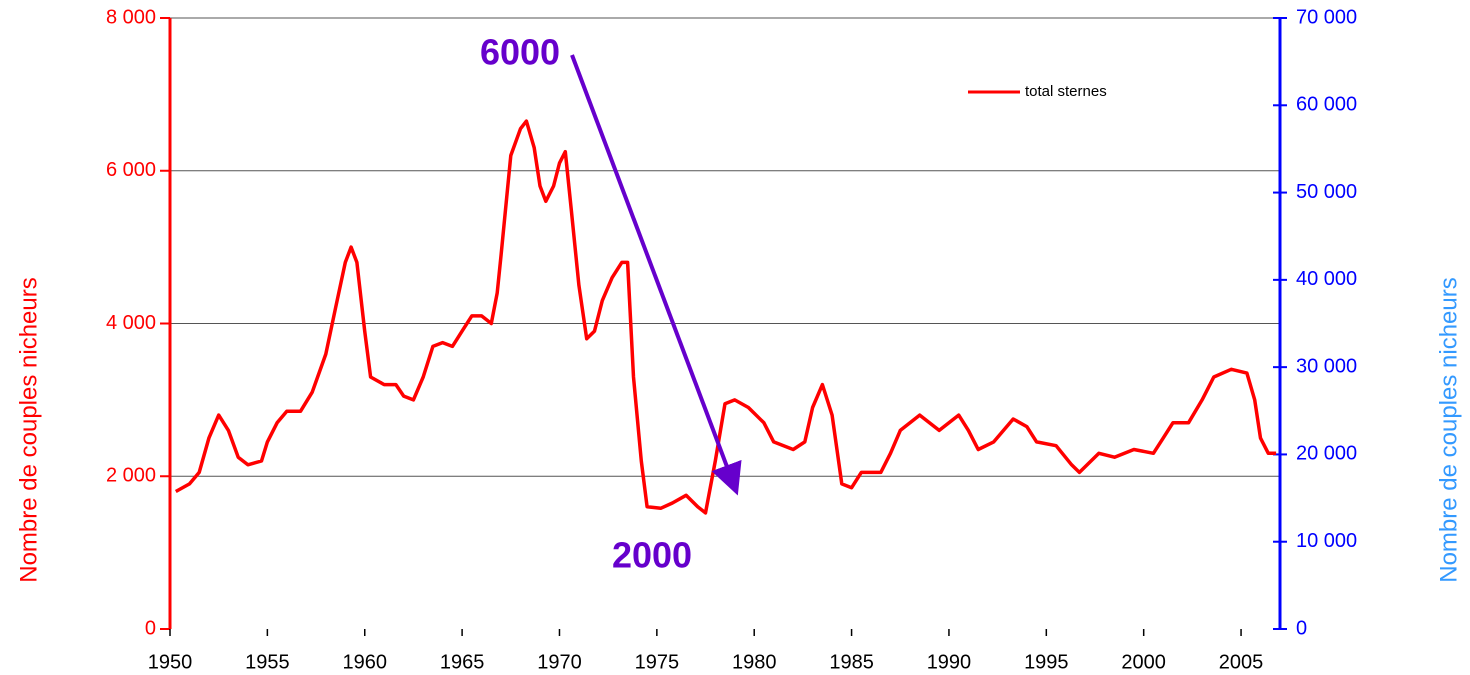  What do you see at coordinates (754, 662) in the screenshot?
I see `x-tick-label: 1980` at bounding box center [754, 662].